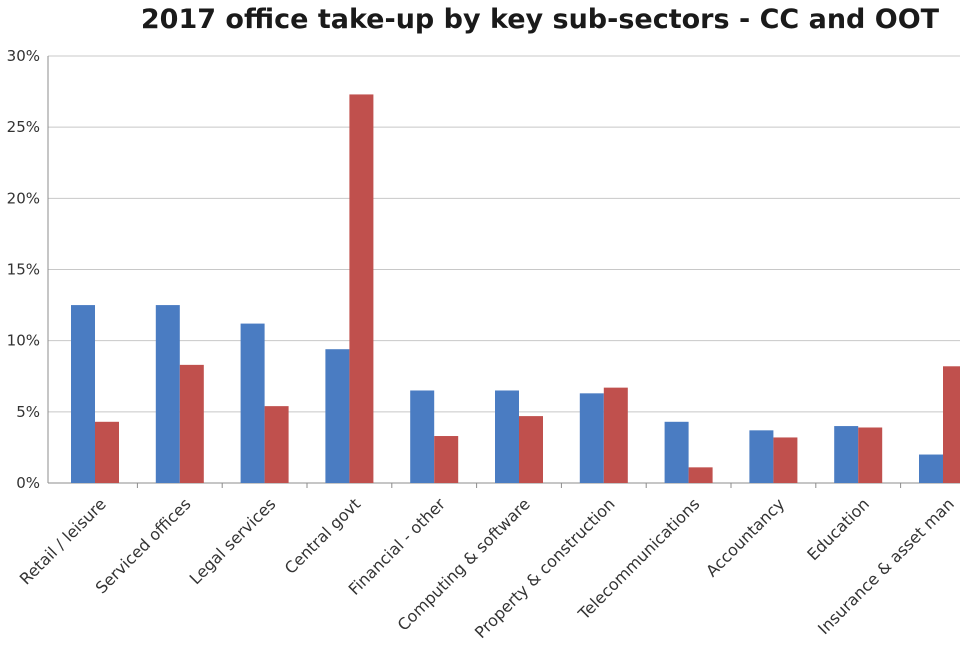 This screenshot has width=960, height=655. I want to click on category-label: Accountancy, so click(745, 537).